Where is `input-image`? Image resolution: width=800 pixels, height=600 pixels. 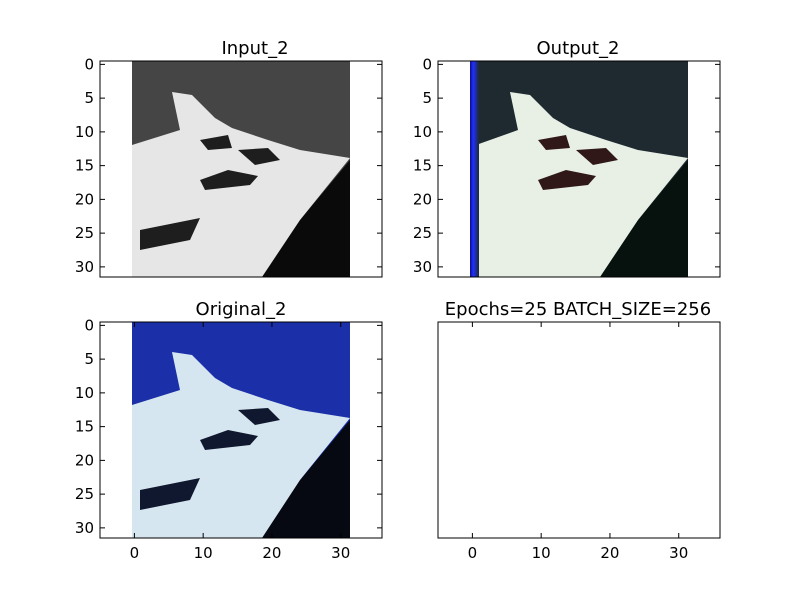
input-image is located at coordinates (241, 169).